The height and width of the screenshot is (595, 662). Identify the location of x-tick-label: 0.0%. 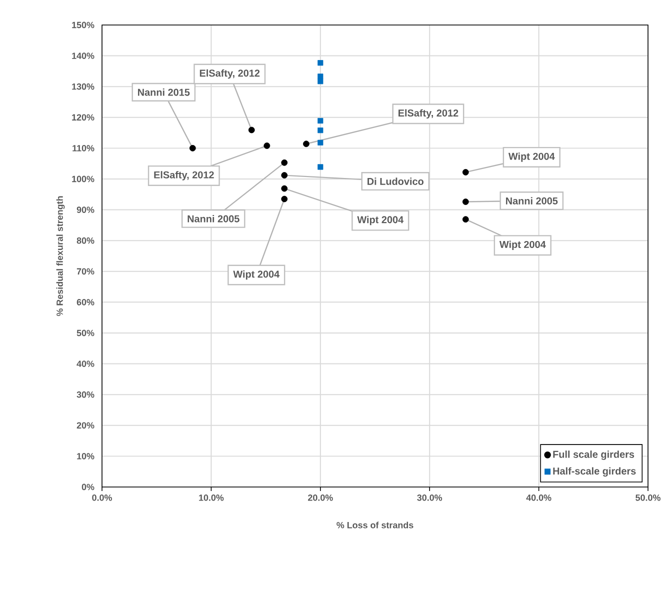
(102, 497).